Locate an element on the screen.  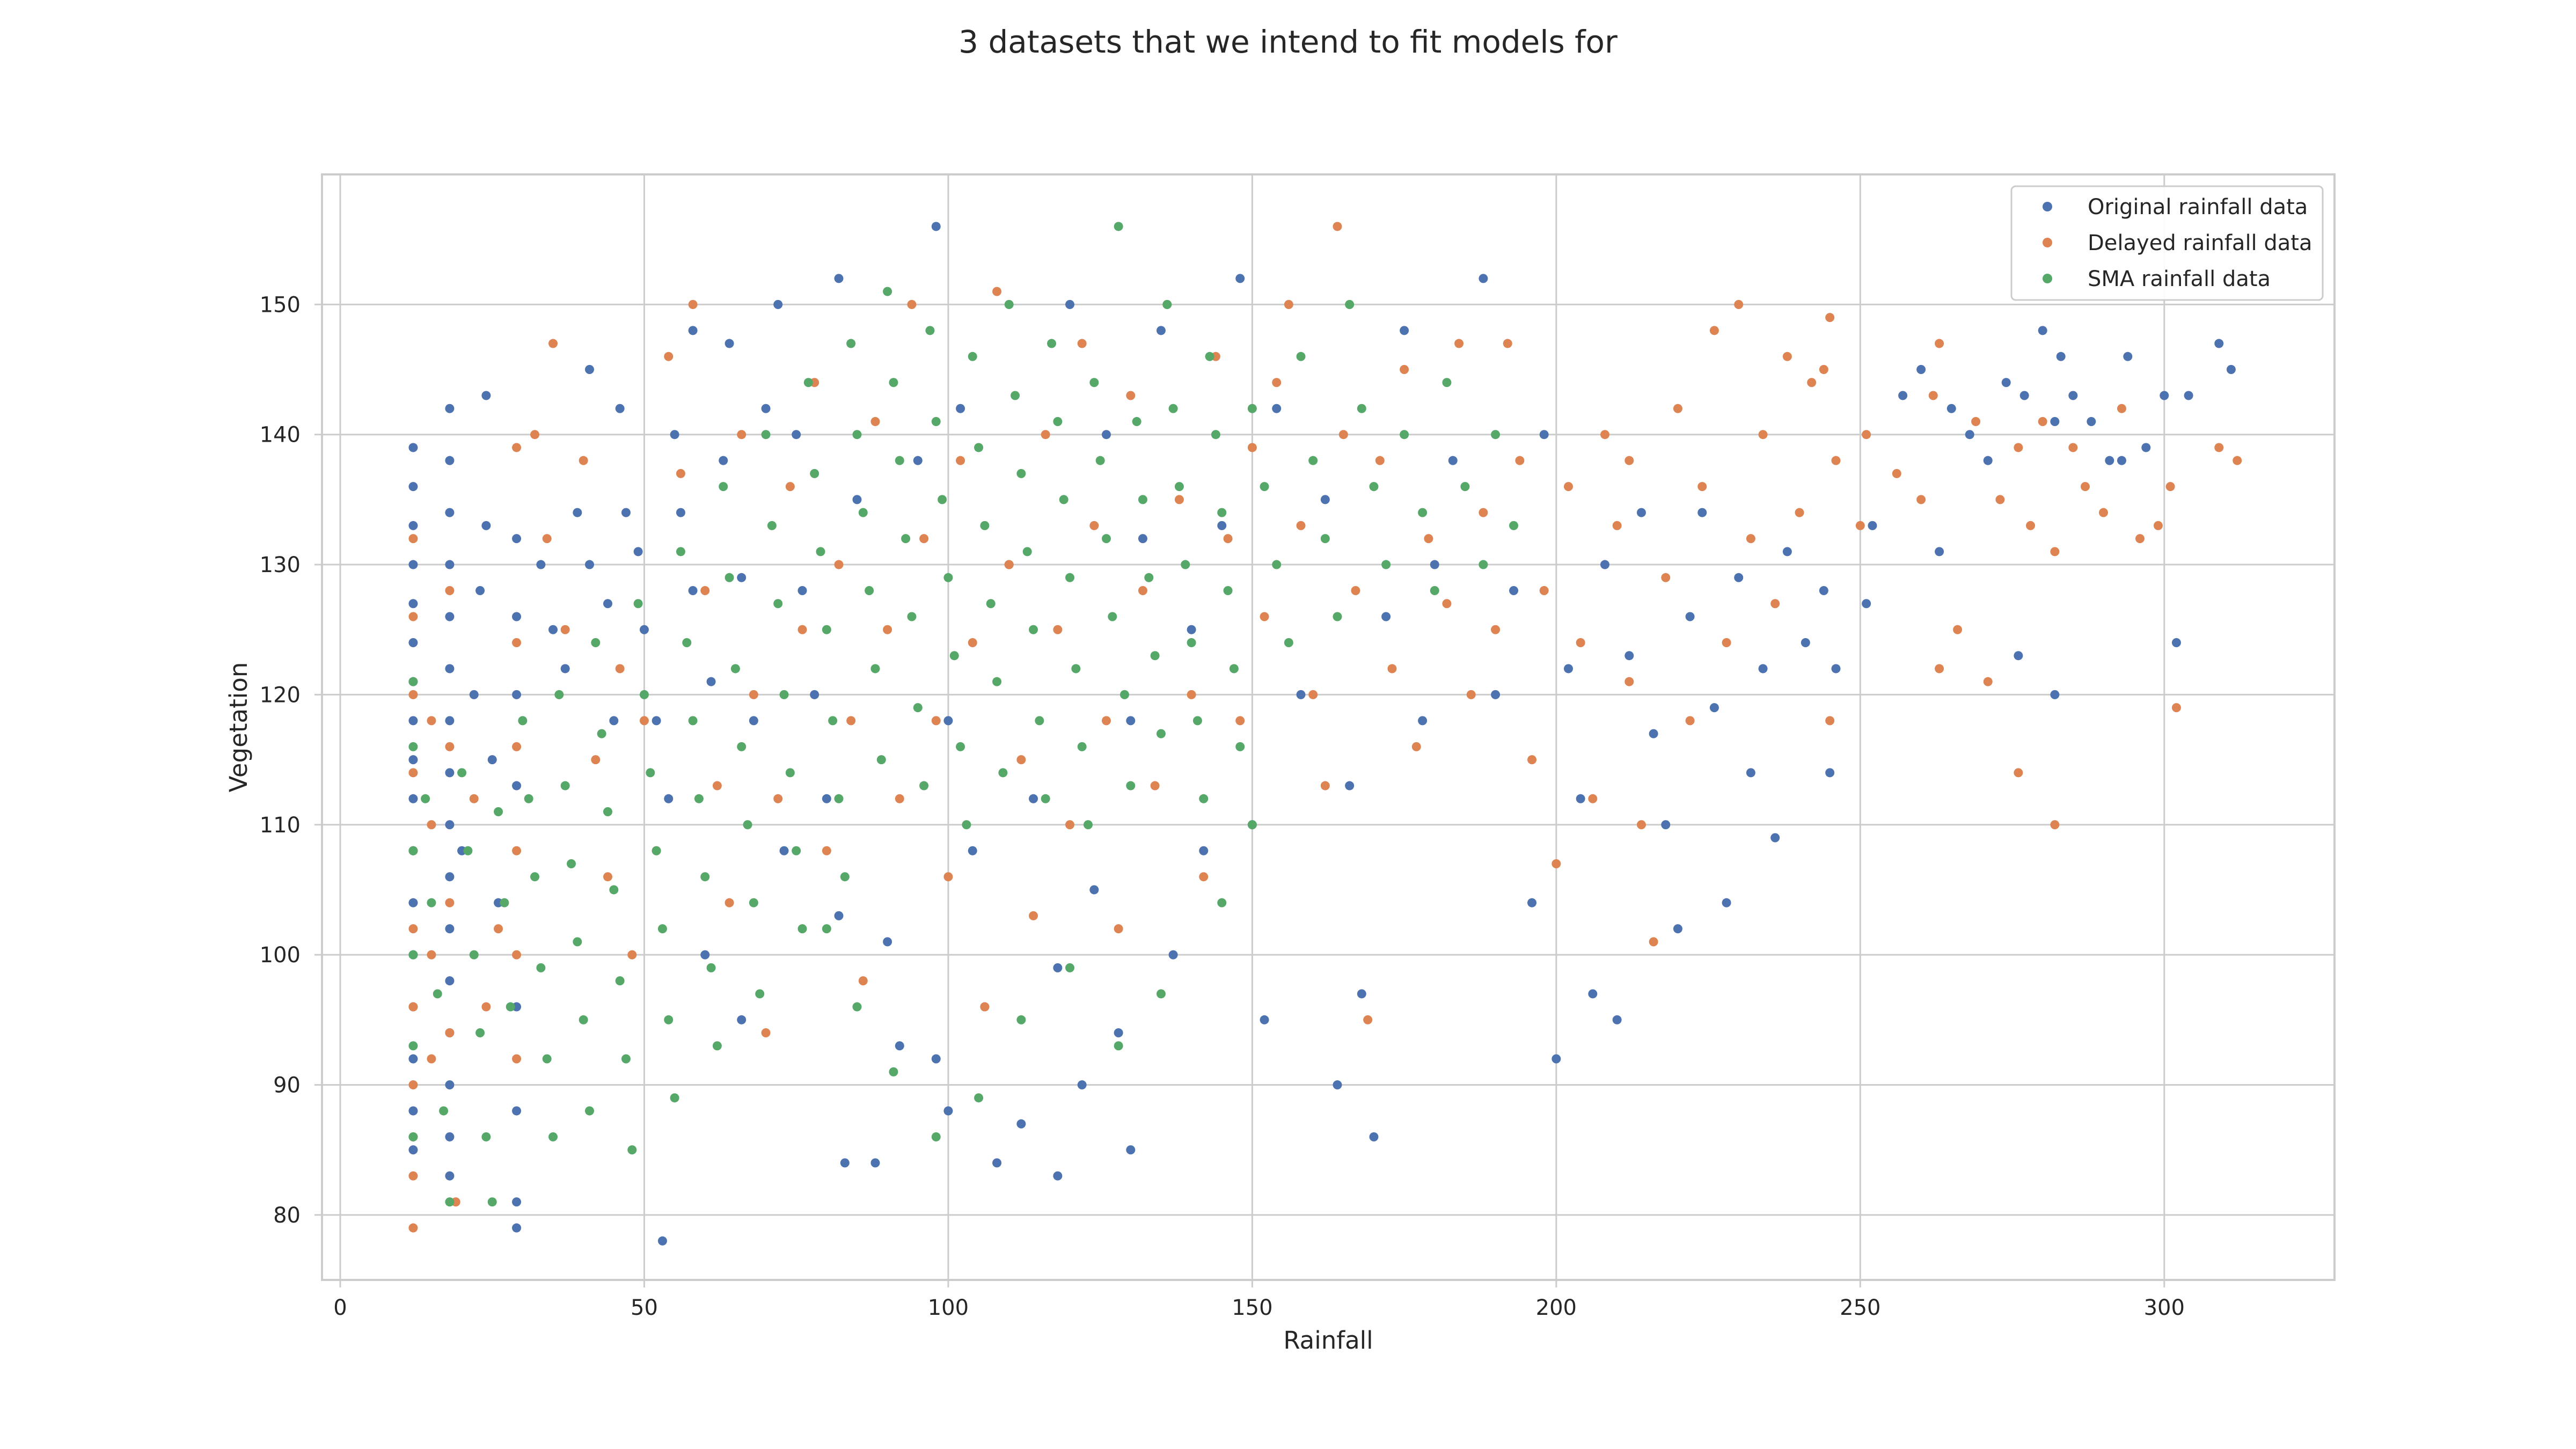
legend-label: Original rainfall data is located at coordinates (2198, 207).